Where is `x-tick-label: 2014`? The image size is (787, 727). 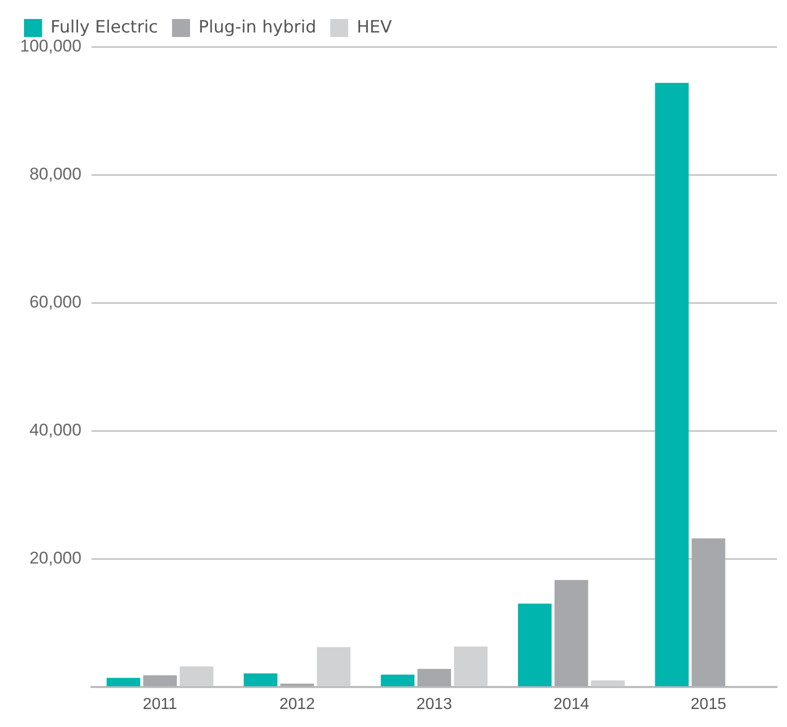 x-tick-label: 2014 is located at coordinates (572, 704).